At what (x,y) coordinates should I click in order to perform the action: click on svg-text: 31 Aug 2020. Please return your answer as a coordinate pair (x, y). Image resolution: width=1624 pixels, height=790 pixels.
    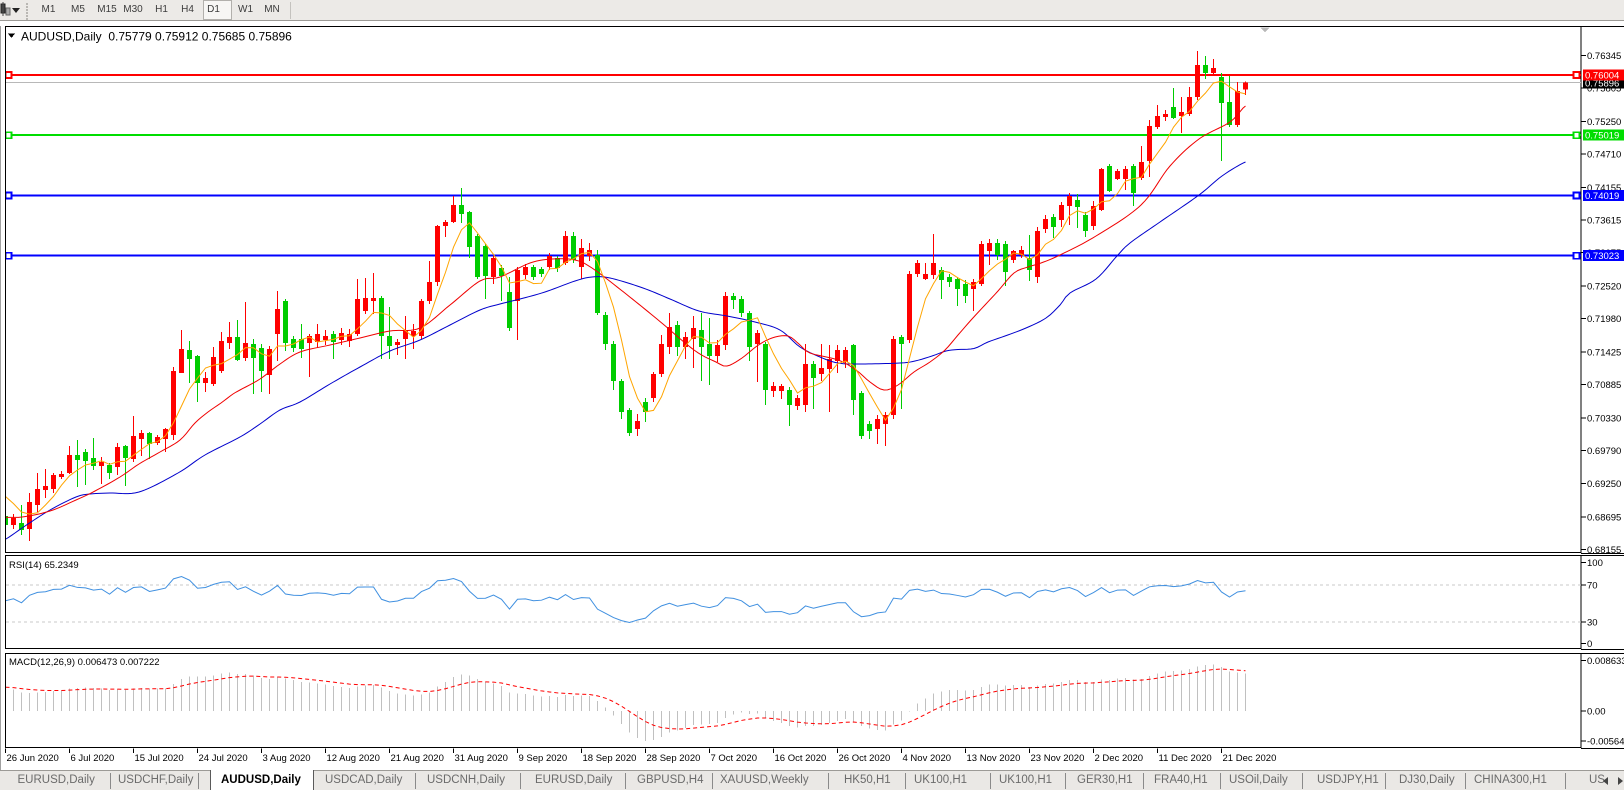
    Looking at the image, I should click on (481, 758).